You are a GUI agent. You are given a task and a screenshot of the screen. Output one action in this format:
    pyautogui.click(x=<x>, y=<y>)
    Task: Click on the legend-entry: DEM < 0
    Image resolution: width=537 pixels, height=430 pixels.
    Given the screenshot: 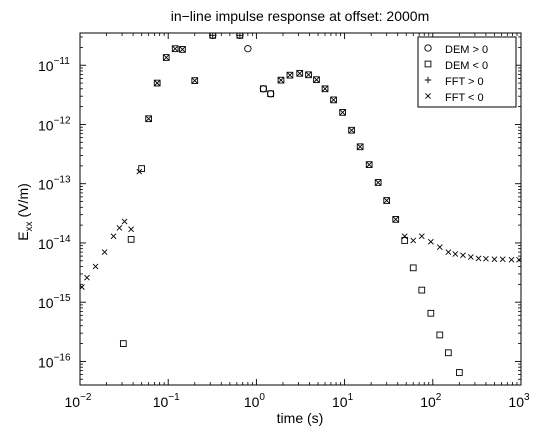 What is the action you would take?
    pyautogui.click(x=456, y=66)
    